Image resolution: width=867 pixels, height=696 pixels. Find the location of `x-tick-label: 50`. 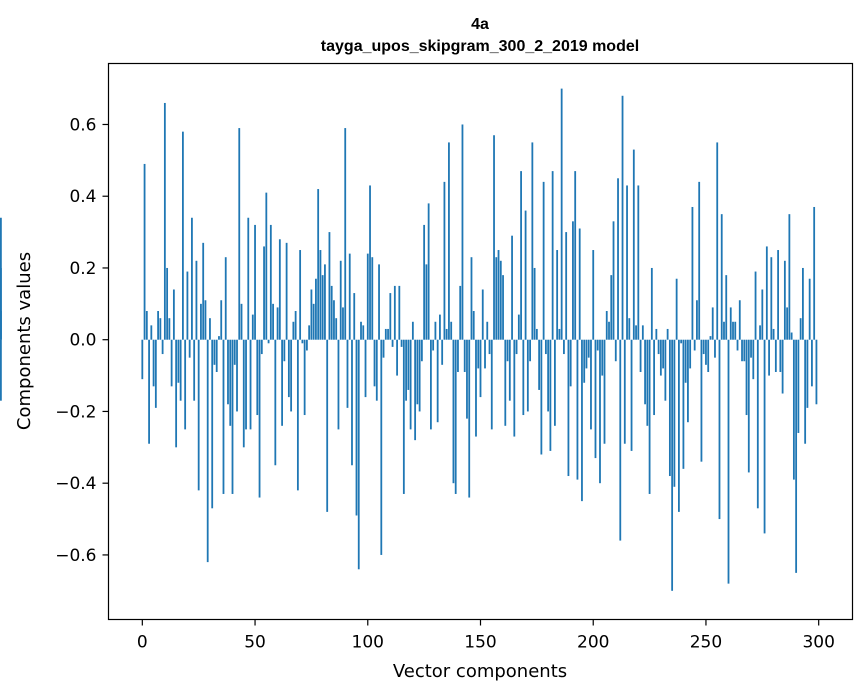

x-tick-label: 50 is located at coordinates (255, 643).